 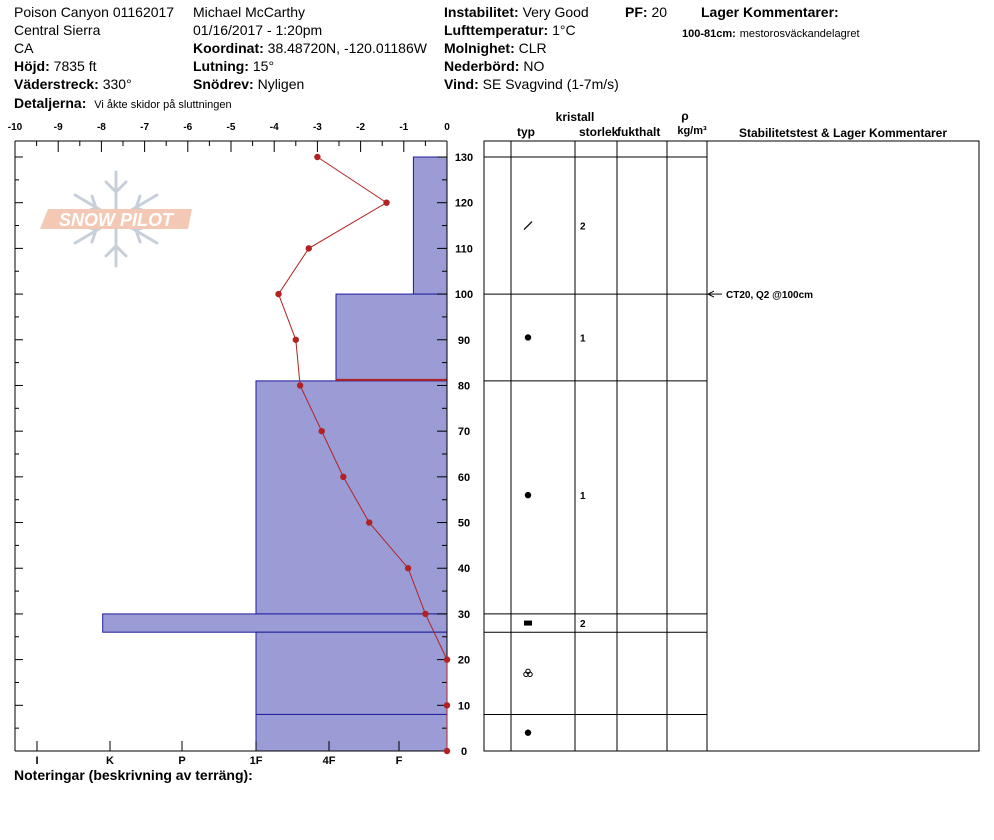 I want to click on precip-value: NO, so click(x=534, y=66).